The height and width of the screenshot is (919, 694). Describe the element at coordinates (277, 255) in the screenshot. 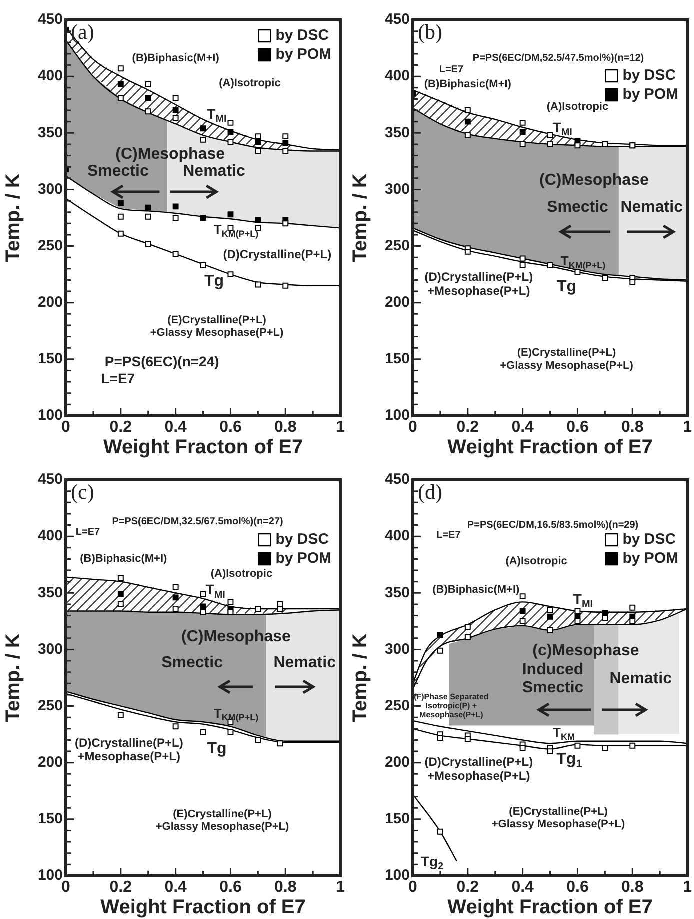

I see `annotation: (D)Crystalline(P+L)` at that location.